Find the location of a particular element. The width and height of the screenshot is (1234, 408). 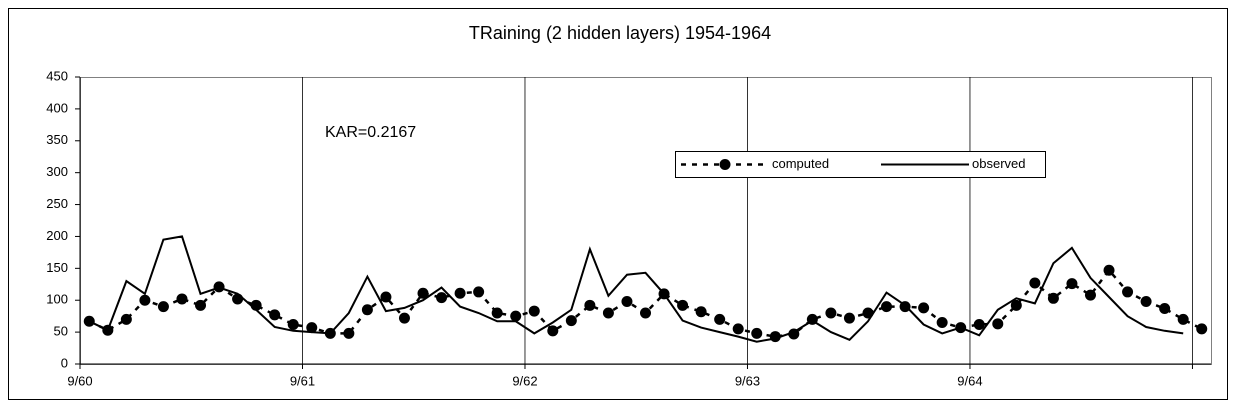

chart-title: TRaining (2 hidden layers) 1954-1964 is located at coordinates (620, 33).